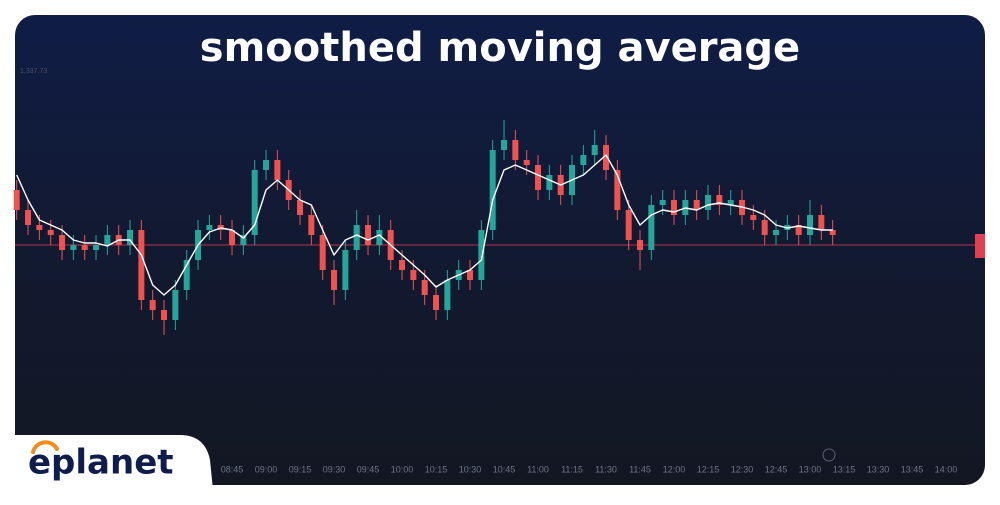 The image size is (1000, 505). I want to click on x-tick-label: 11:15, so click(572, 469).